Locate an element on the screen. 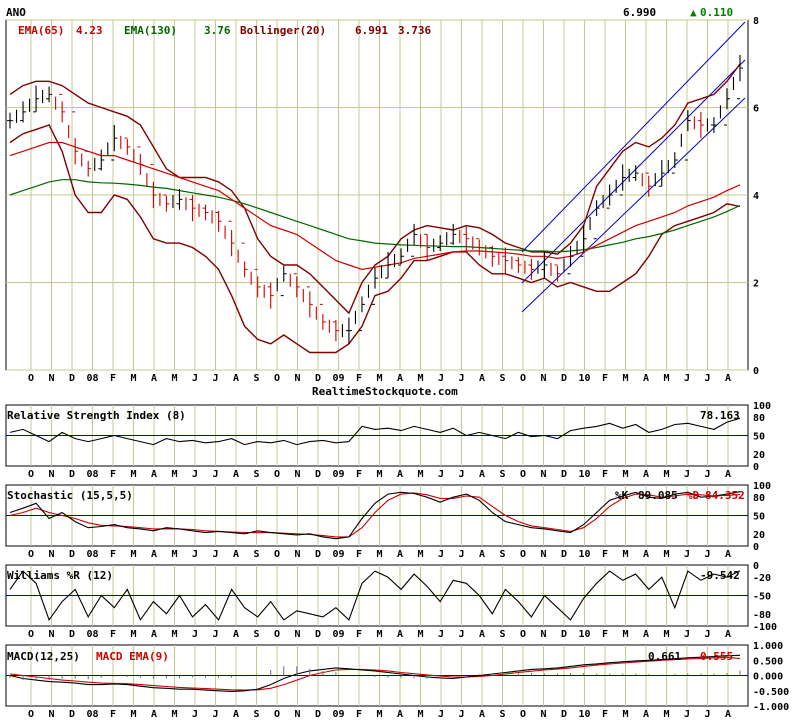 The image size is (800, 720). stoch-y-tick-label: 20 is located at coordinates (759, 535).